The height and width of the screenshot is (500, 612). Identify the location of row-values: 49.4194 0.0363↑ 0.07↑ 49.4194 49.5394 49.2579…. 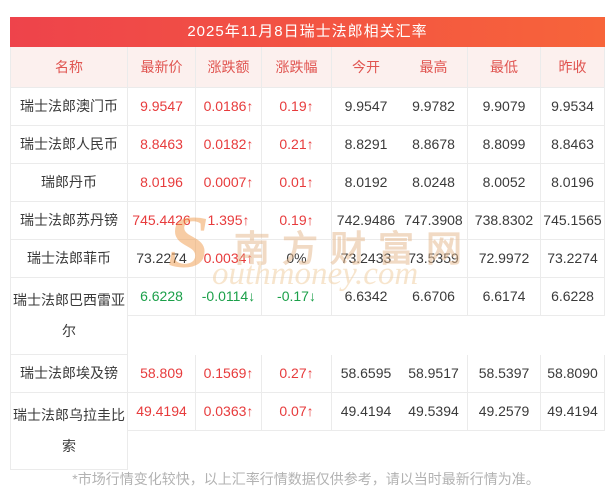
(366, 412).